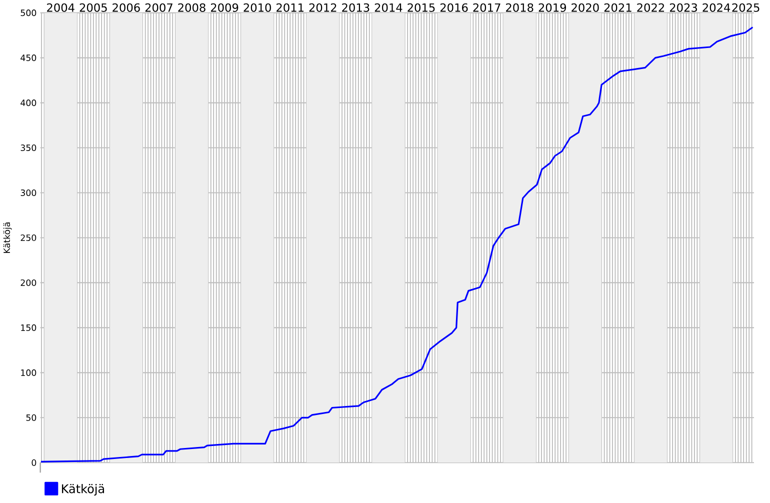 This screenshot has height=503, width=770. What do you see at coordinates (28, 103) in the screenshot?
I see `y-tick-label: 400` at bounding box center [28, 103].